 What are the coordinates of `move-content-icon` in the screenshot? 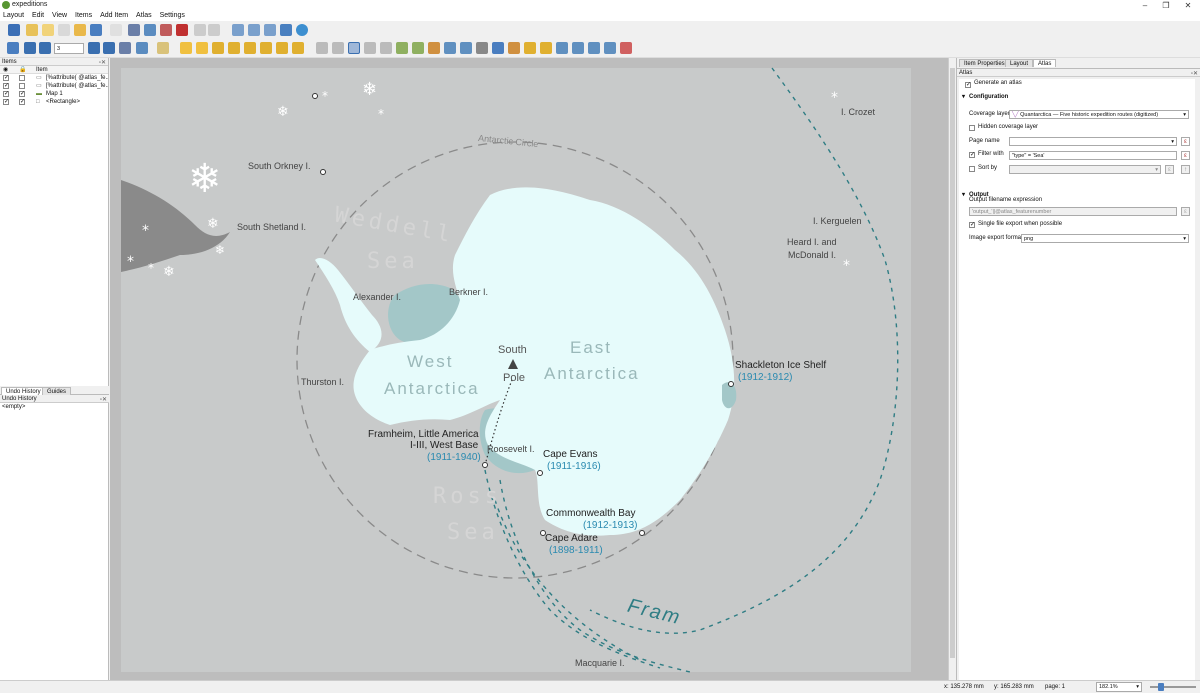 It's located at (386, 48).